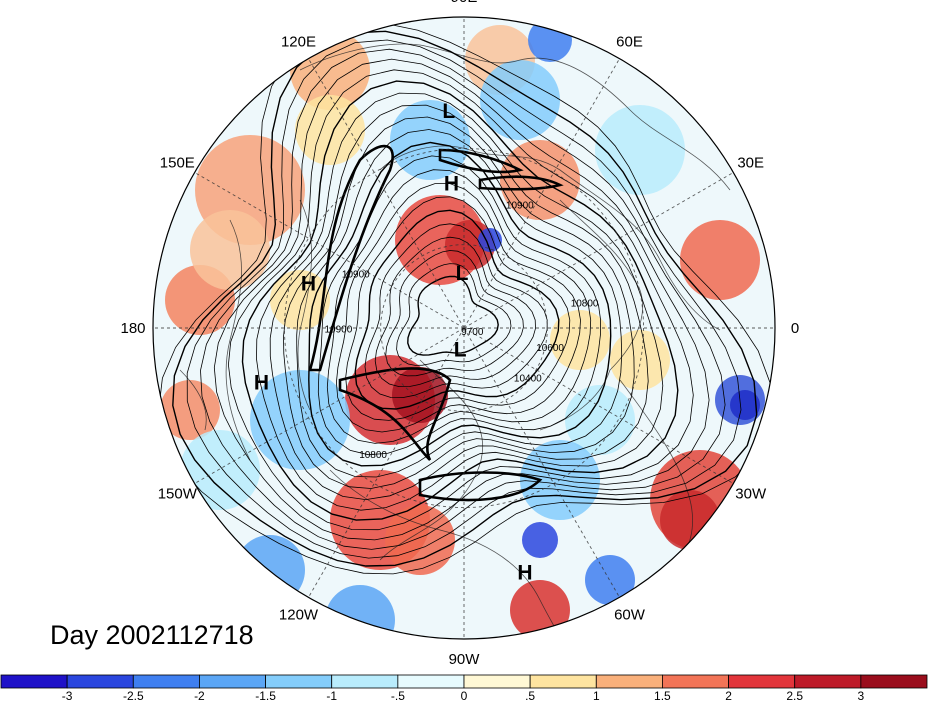 This screenshot has height=702, width=928. I want to click on longitude-label: 120W, so click(299, 615).